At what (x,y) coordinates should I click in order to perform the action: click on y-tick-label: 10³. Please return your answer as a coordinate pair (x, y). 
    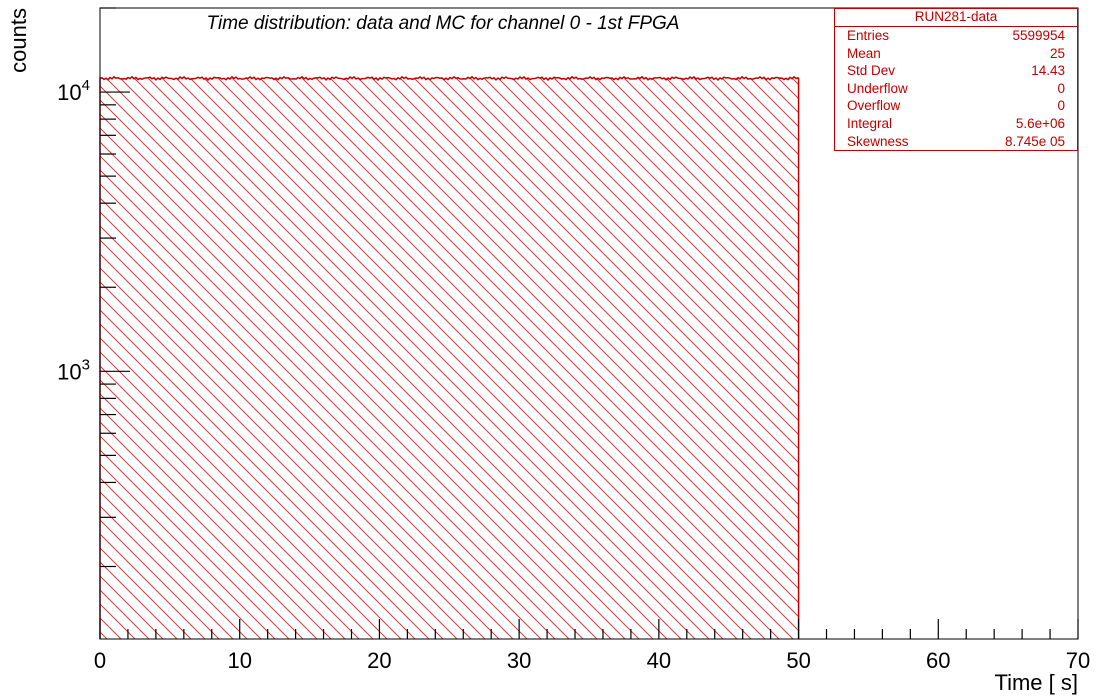
    Looking at the image, I should click on (73, 370).